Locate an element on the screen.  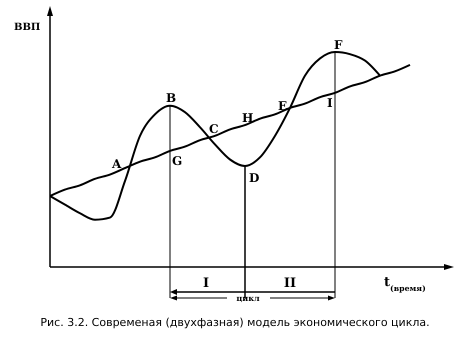
y-axis-title: ВВП is located at coordinates (27, 27).